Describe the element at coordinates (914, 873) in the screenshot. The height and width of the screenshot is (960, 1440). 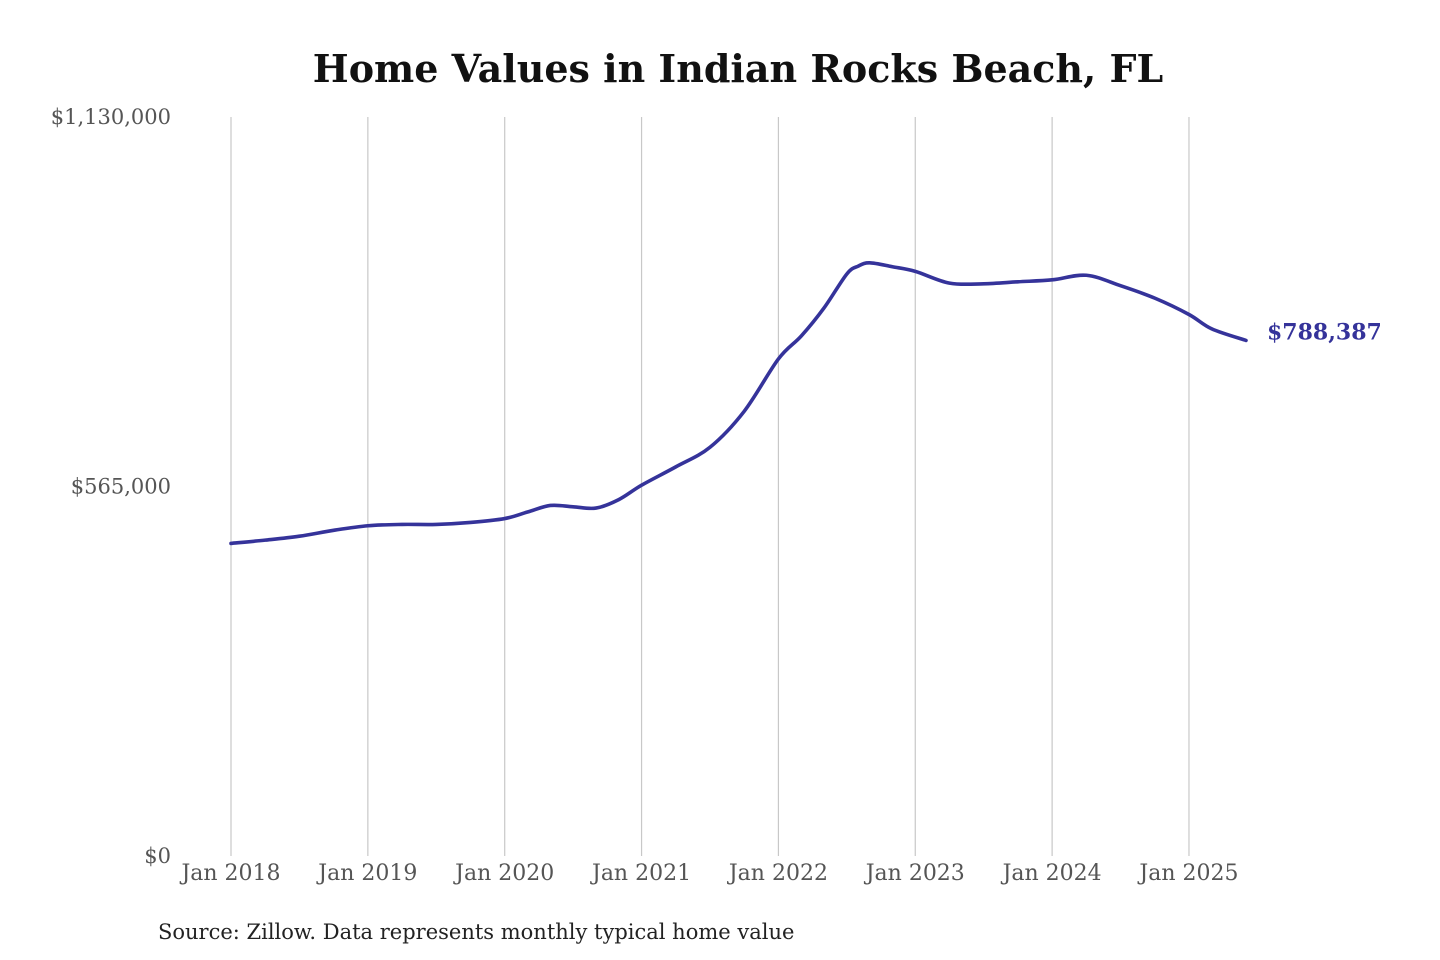
I see `x-tick-label: Jan 2023` at that location.